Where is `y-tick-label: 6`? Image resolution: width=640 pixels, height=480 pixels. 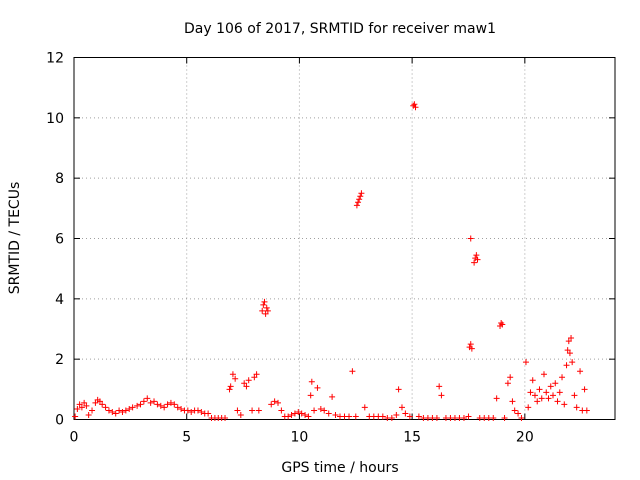 y-tick-label: 6 is located at coordinates (59, 240).